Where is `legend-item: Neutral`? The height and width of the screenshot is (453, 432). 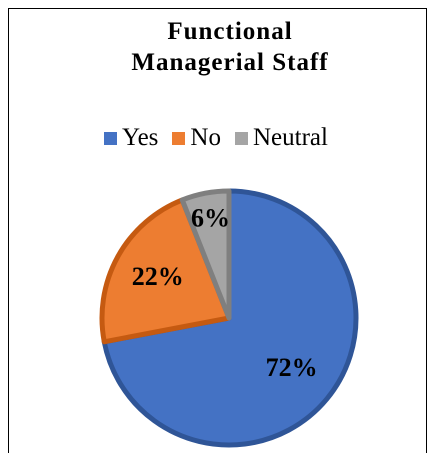
legend-item: Neutral is located at coordinates (281, 138).